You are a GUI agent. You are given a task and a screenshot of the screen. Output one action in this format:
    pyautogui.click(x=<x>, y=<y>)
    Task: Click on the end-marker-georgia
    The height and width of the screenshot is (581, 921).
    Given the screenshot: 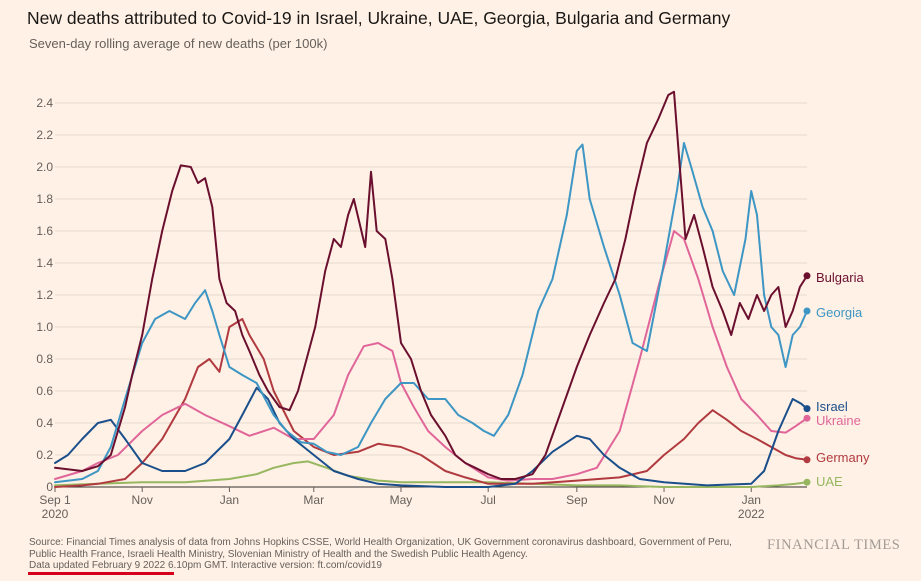 What is the action you would take?
    pyautogui.click(x=807, y=311)
    